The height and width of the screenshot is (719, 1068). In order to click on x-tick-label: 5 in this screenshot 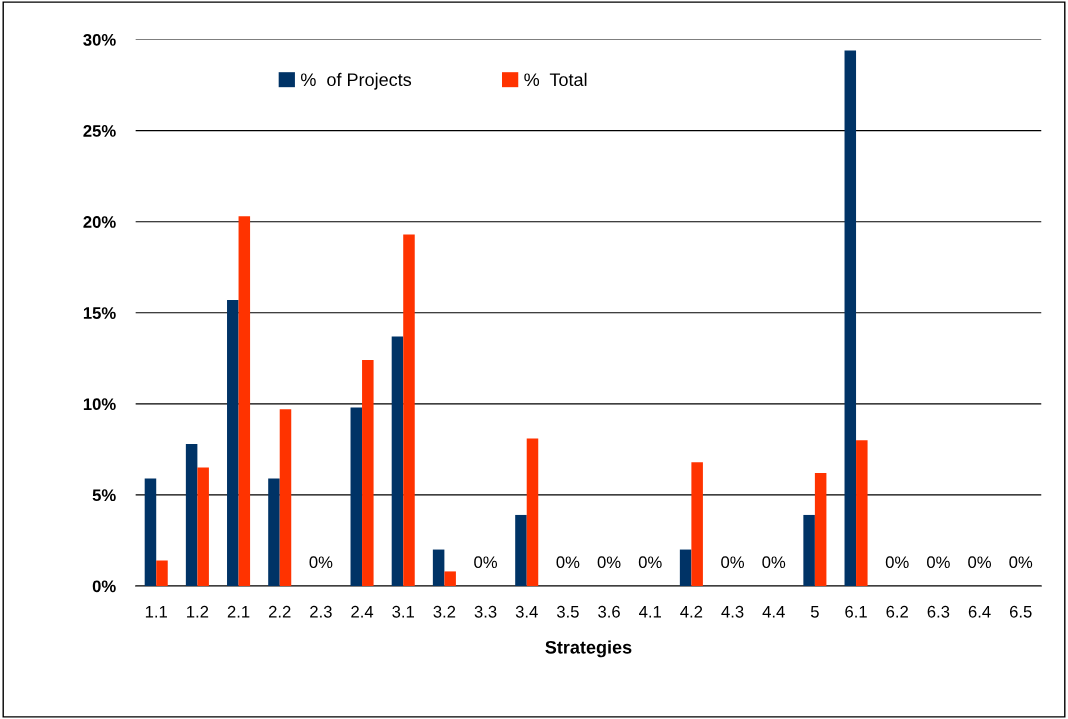, I will do `click(814, 612)`.